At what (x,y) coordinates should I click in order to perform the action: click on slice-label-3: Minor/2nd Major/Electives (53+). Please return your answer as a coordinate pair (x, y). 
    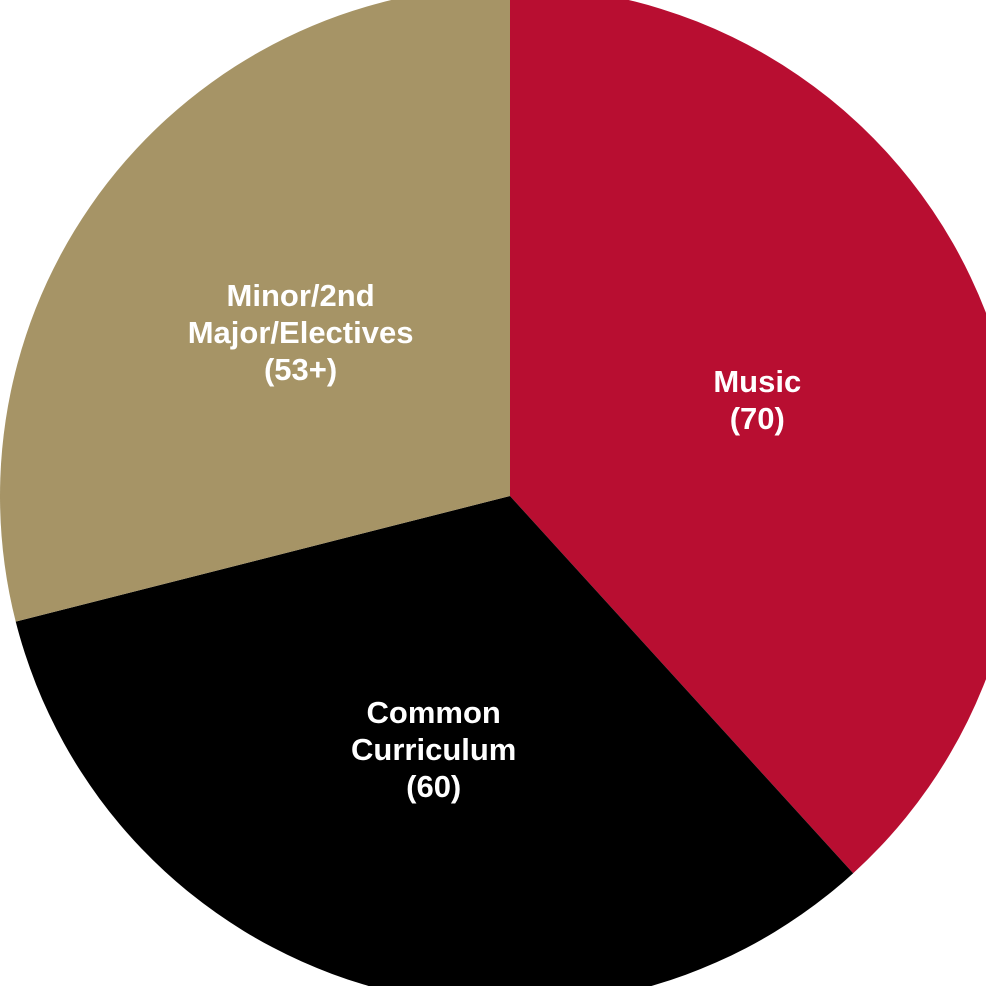
    Looking at the image, I should click on (301, 332).